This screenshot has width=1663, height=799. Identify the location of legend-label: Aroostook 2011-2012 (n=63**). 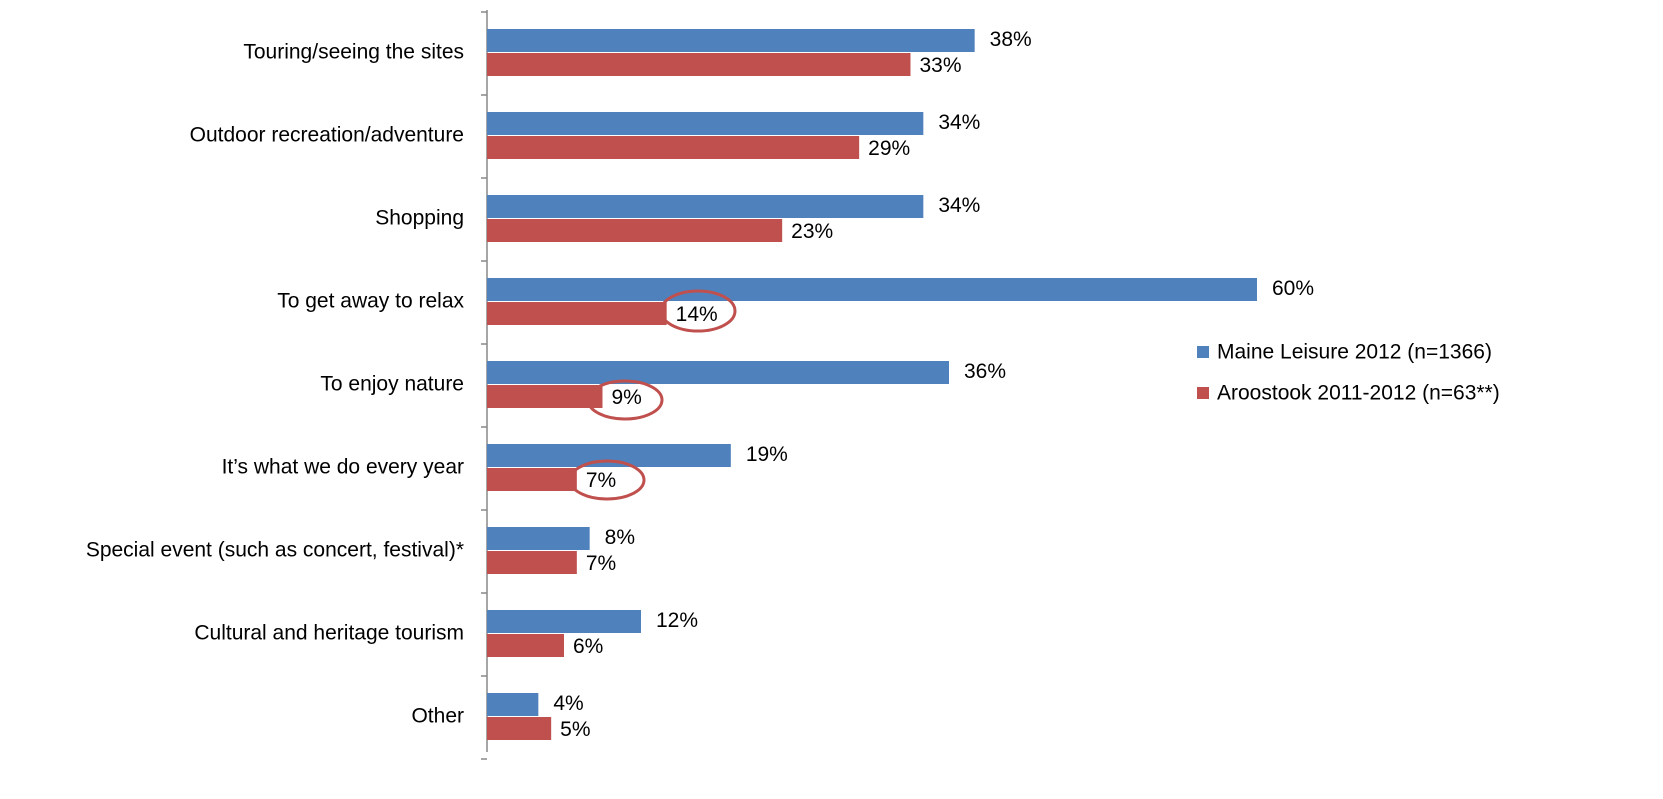
(1358, 393).